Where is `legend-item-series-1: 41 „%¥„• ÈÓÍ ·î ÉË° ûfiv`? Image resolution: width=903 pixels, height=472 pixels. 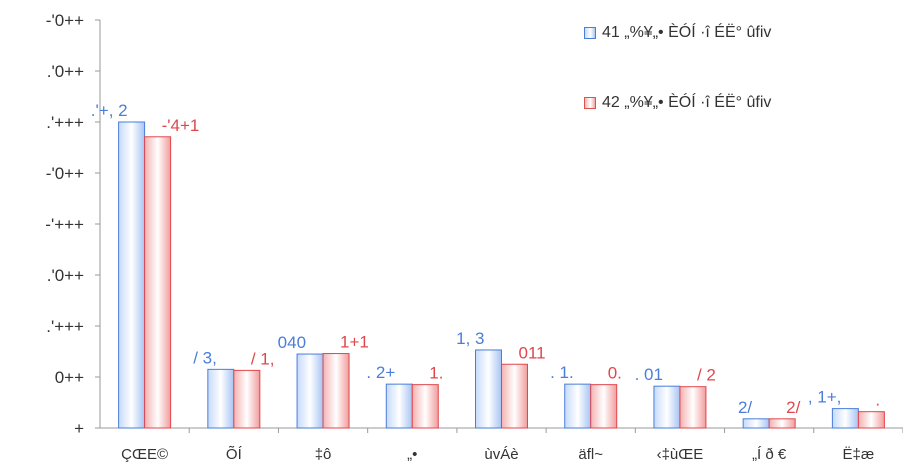 legend-item-series-1: 41 „%¥„• ÈÓÍ ·î ÉË° ûfiv is located at coordinates (677, 33).